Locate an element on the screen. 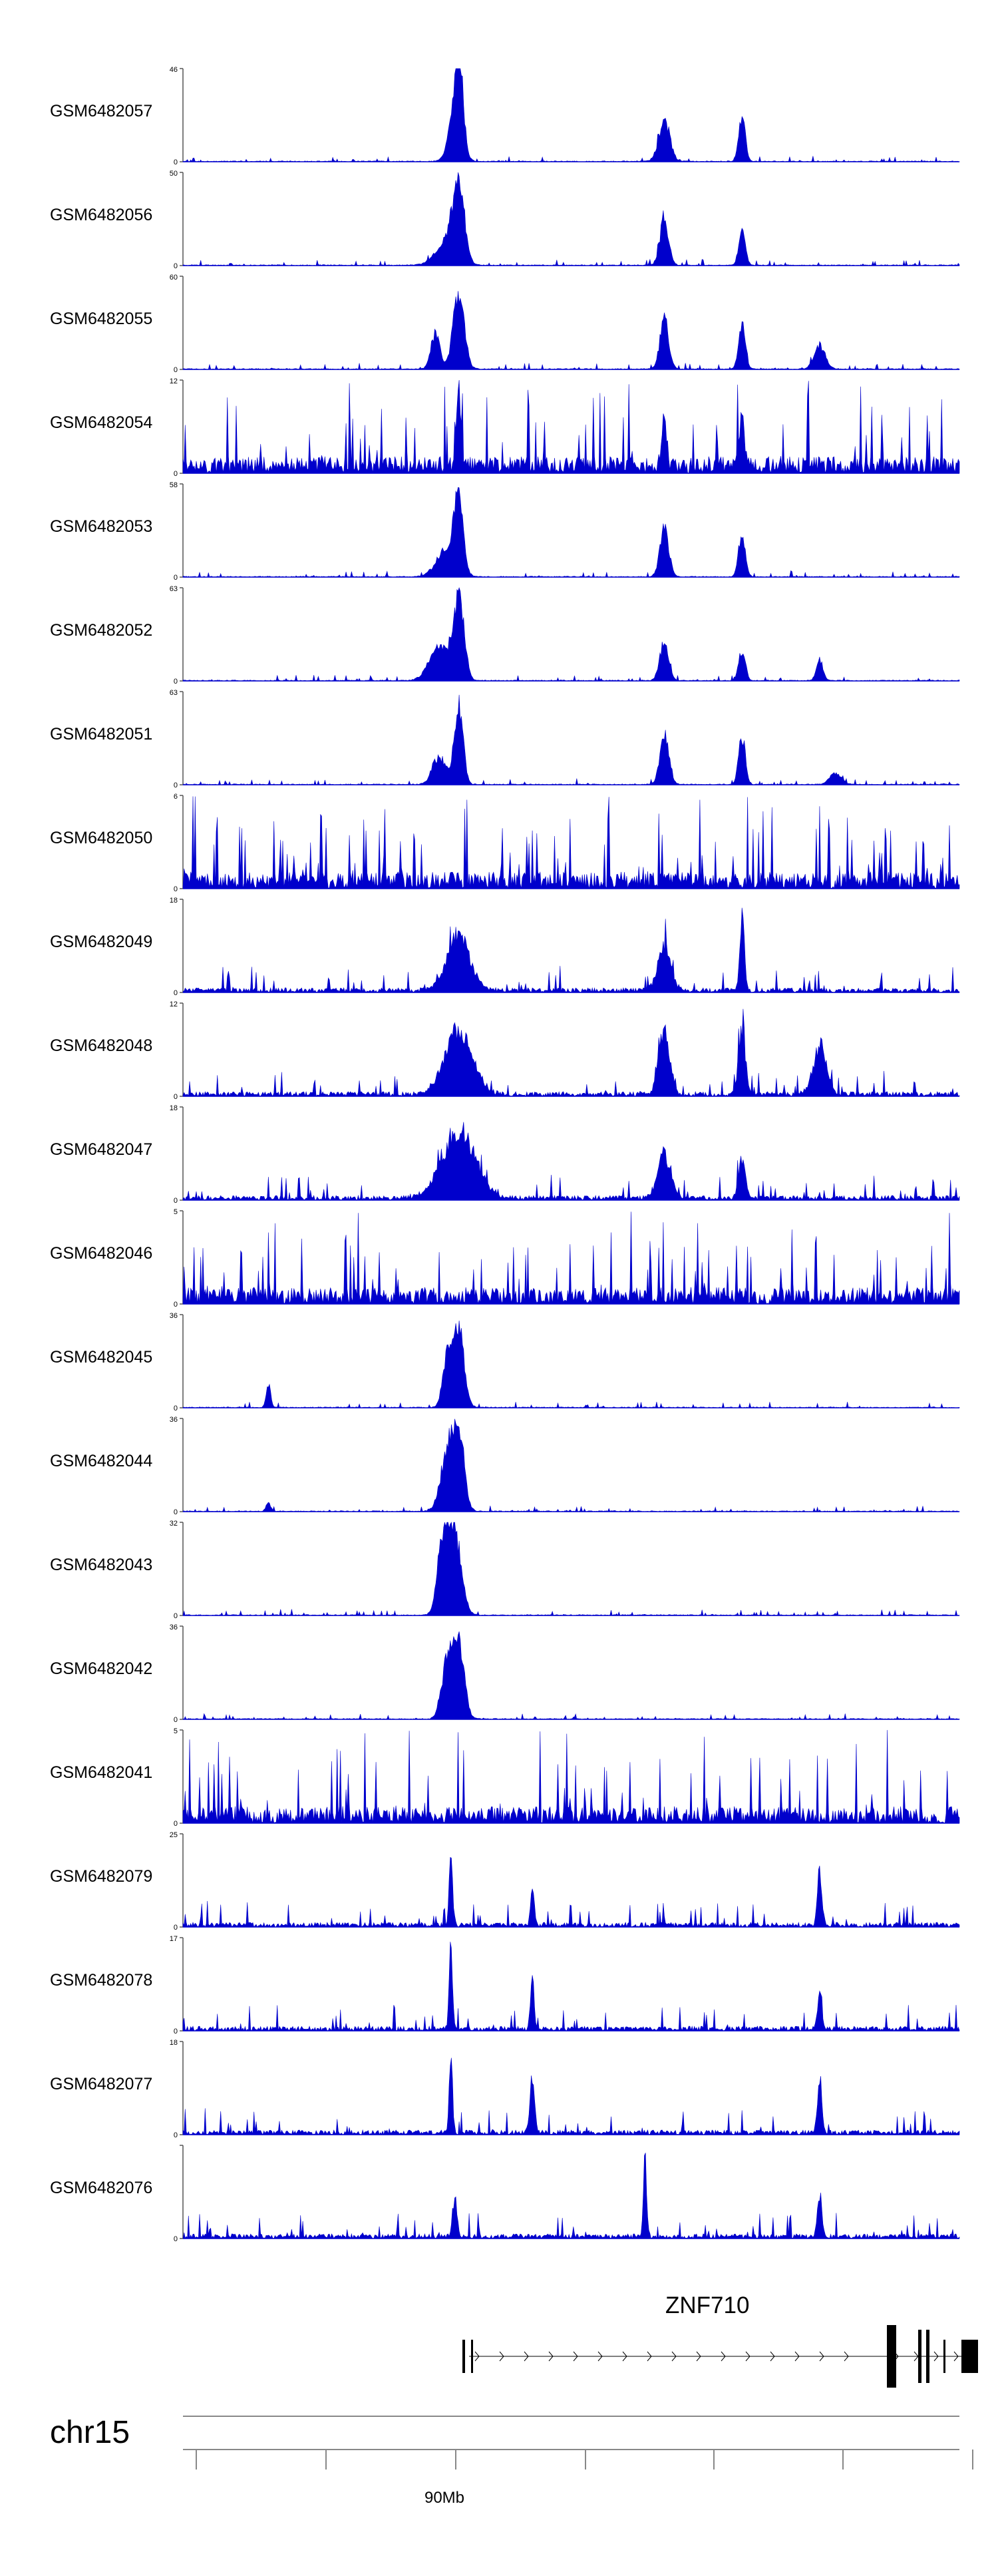  track-label: GSM6482048 is located at coordinates (101, 1045).